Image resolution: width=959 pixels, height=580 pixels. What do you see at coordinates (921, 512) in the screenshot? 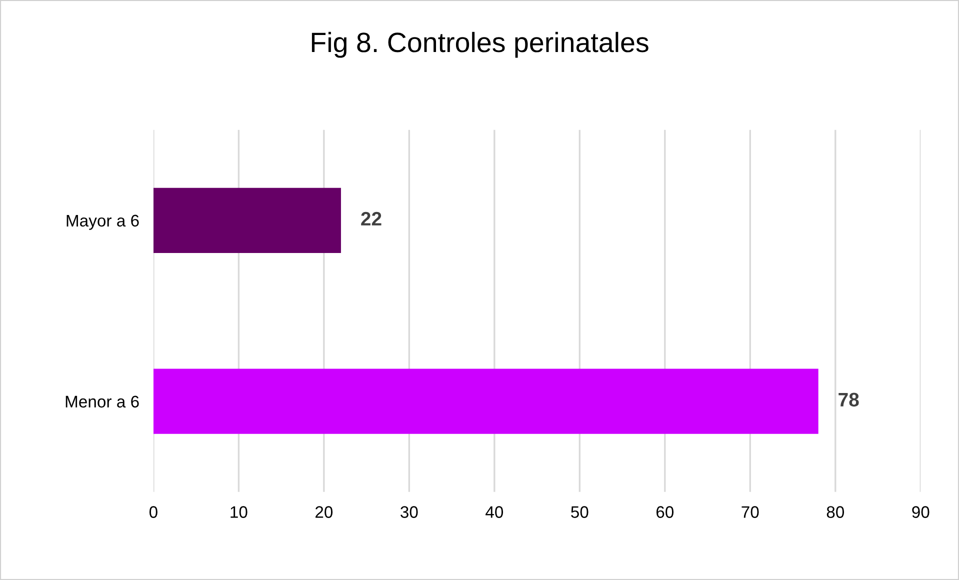
I see `x-tick-label: 90` at bounding box center [921, 512].